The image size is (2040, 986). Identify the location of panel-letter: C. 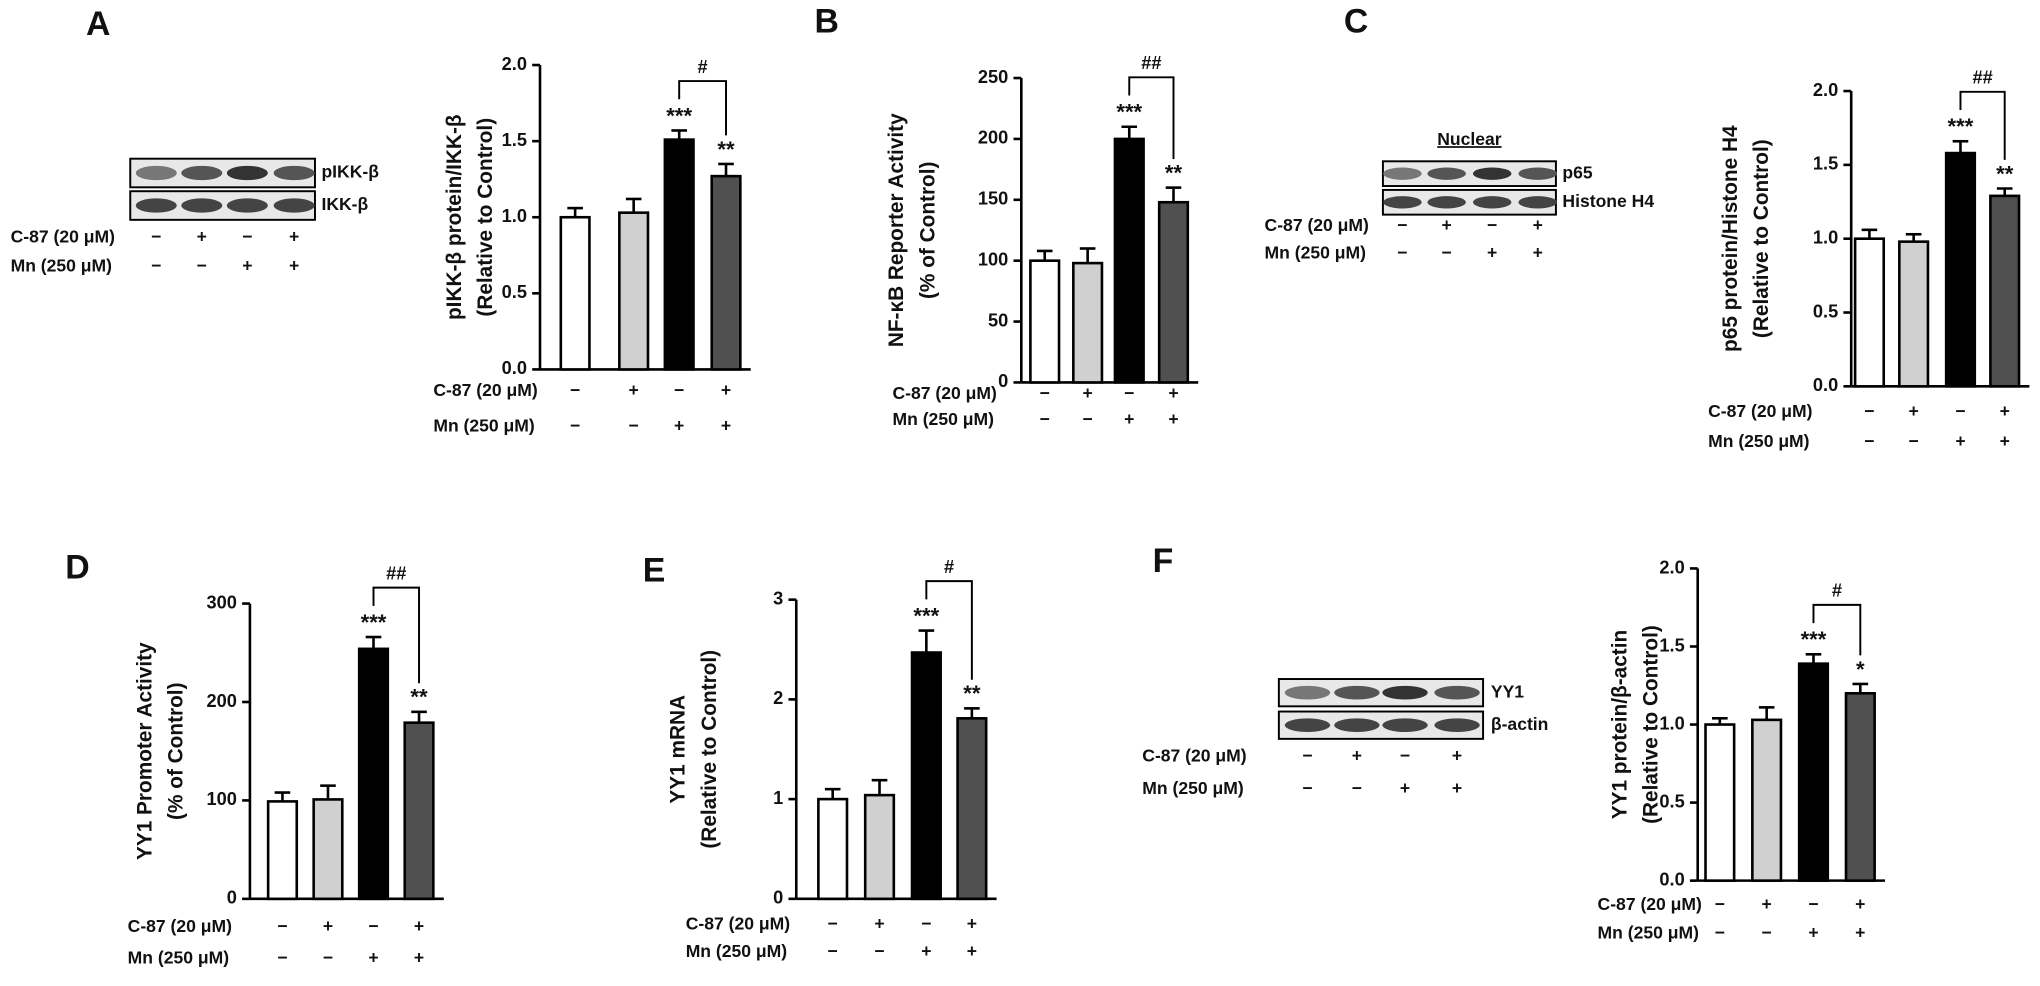
(1356, 21).